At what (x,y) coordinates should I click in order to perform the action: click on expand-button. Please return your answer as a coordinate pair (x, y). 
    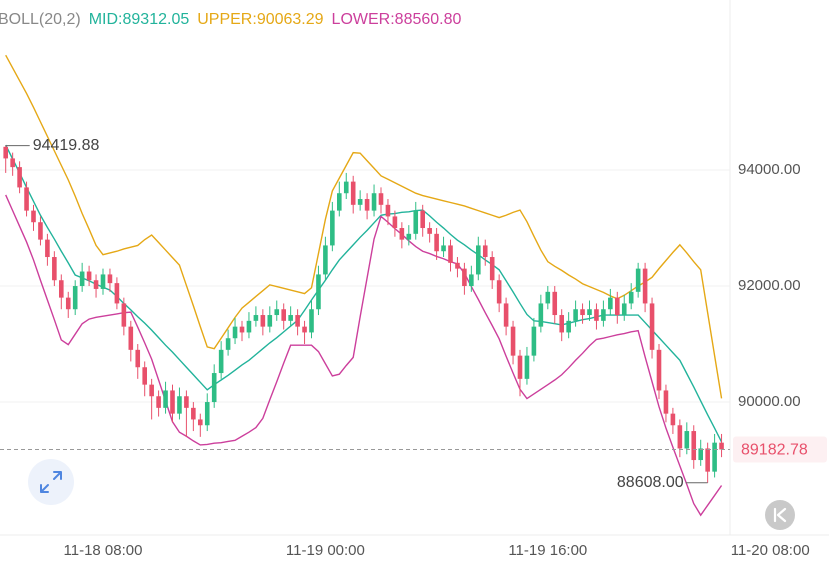
    Looking at the image, I should click on (51, 482).